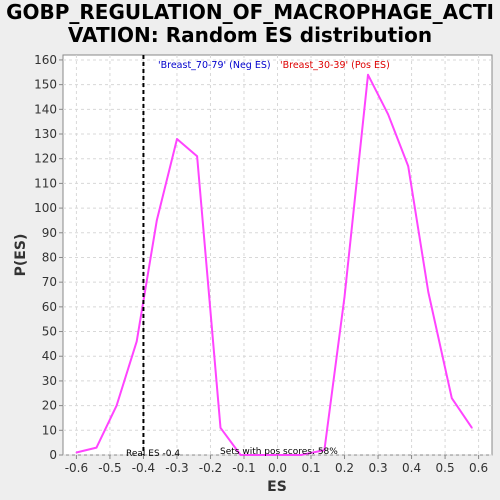 This screenshot has width=500, height=500. I want to click on y-axis-label: P(ES), so click(21, 255).